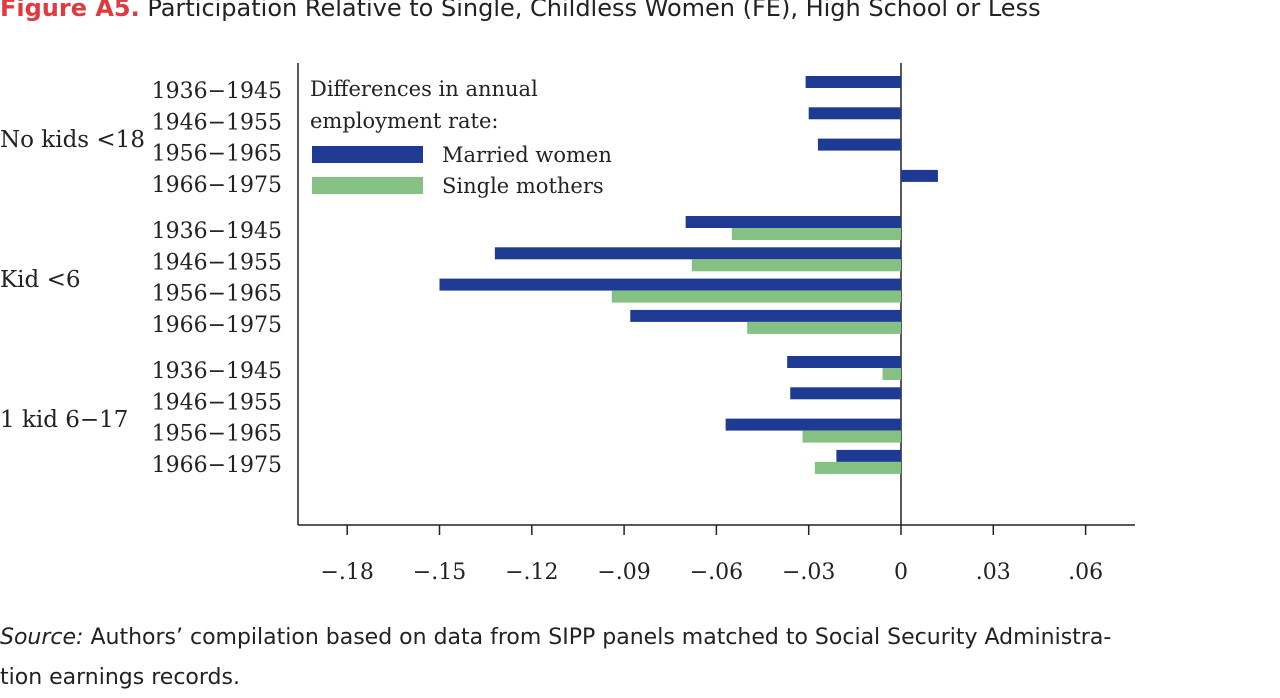  Describe the element at coordinates (531, 572) in the screenshot. I see `x-tick-label: −.12` at that location.